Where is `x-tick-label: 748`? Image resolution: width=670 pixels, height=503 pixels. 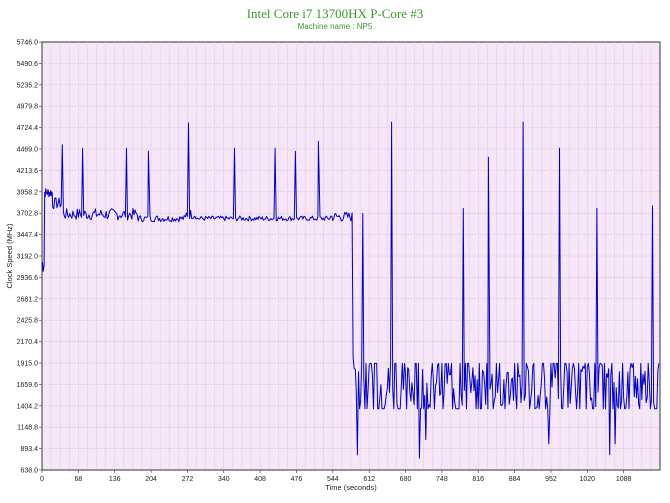 x-tick-label: 748 is located at coordinates (442, 479).